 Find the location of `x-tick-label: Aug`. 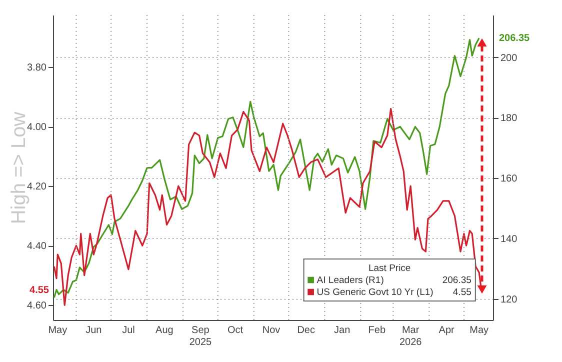

x-tick-label: Aug is located at coordinates (165, 330).